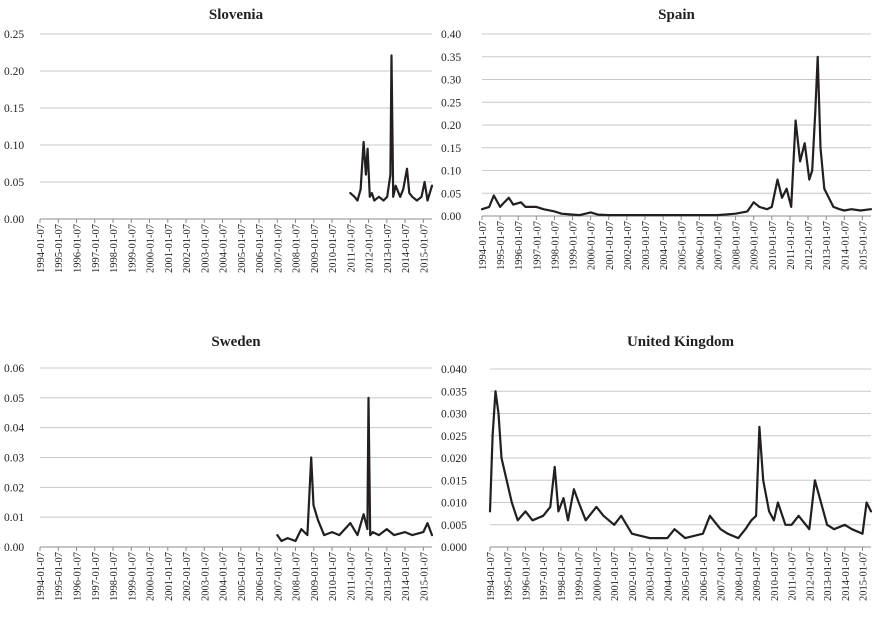 The image size is (874, 625). Describe the element at coordinates (451, 81) in the screenshot. I see `y-tick-label: 0.30` at that location.